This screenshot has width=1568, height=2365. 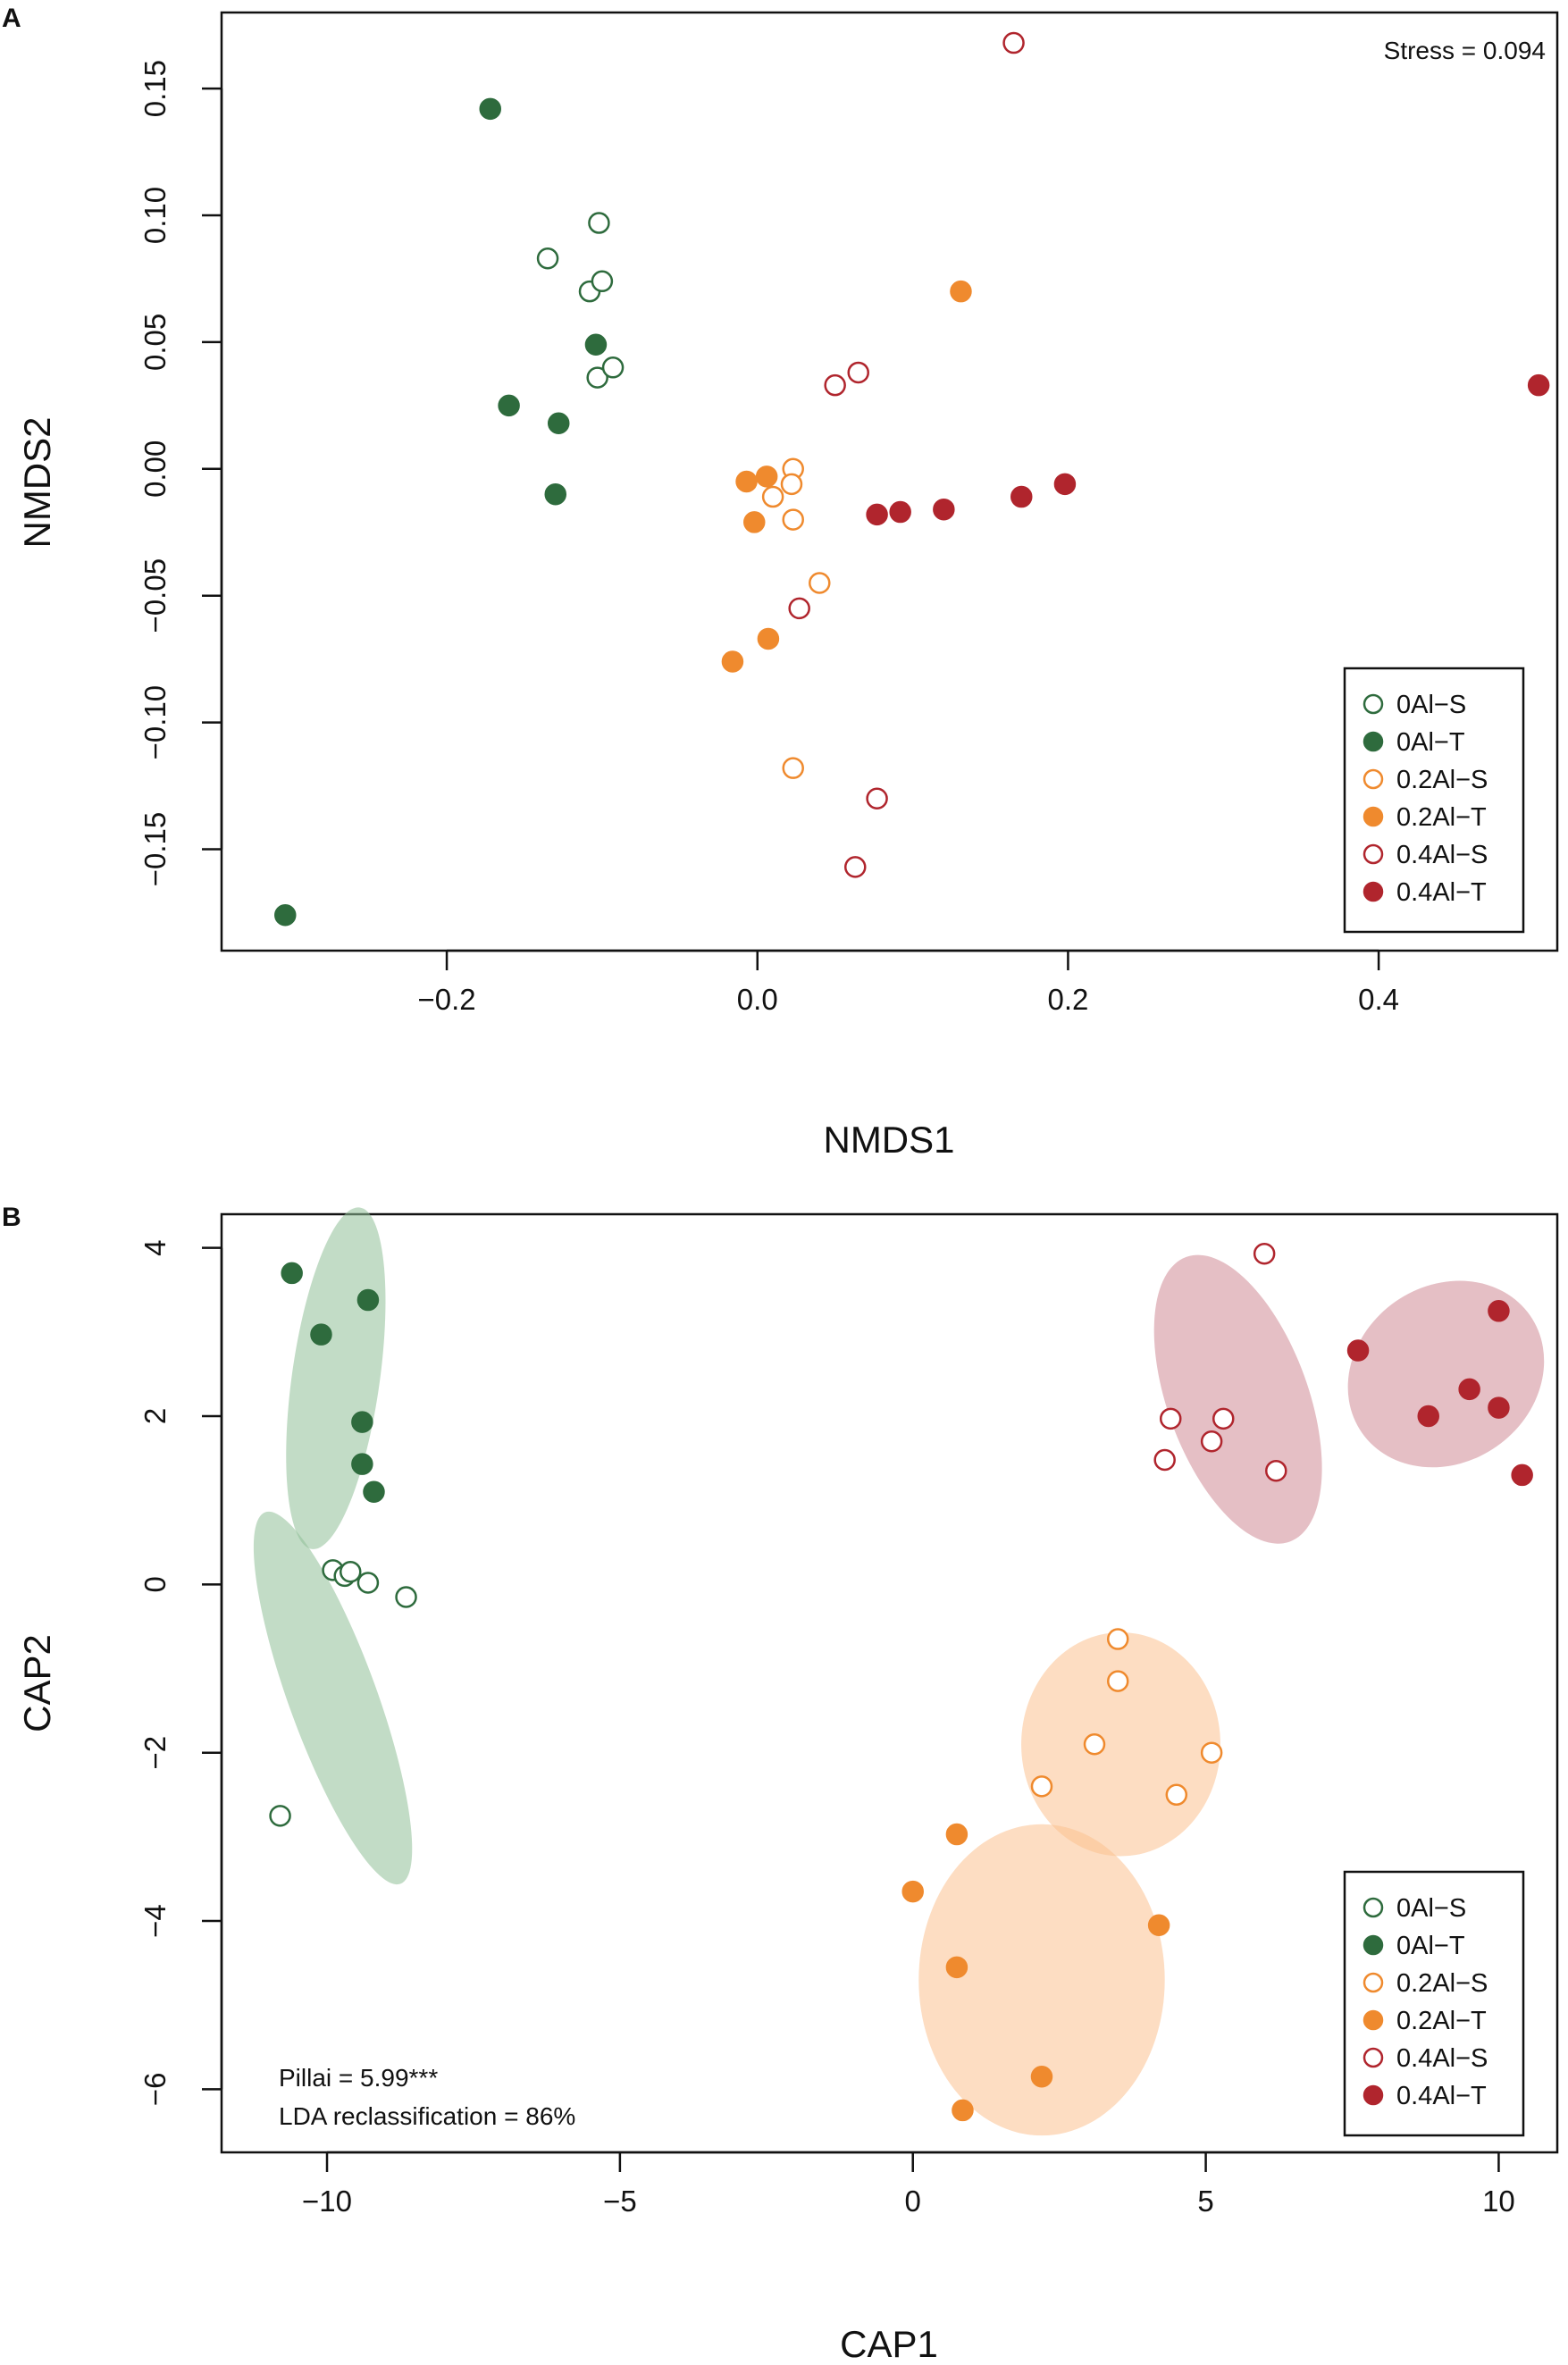 What do you see at coordinates (1434, 2004) in the screenshot?
I see `panel-b-legend: 0Al−S 0Al−T 0.2Al−S 0.2Al−T 0.4Al−S 0.4Al−T` at bounding box center [1434, 2004].